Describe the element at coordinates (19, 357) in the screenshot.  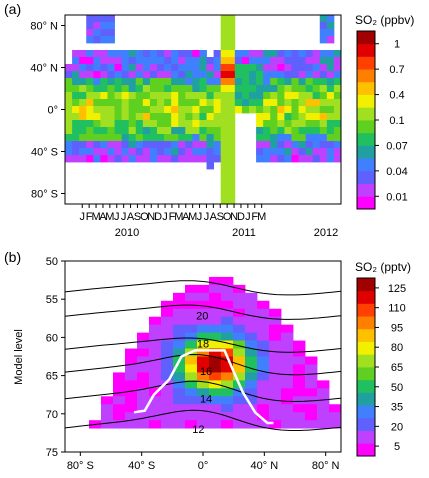
I see `panel-b-ylabel: Model level` at that location.